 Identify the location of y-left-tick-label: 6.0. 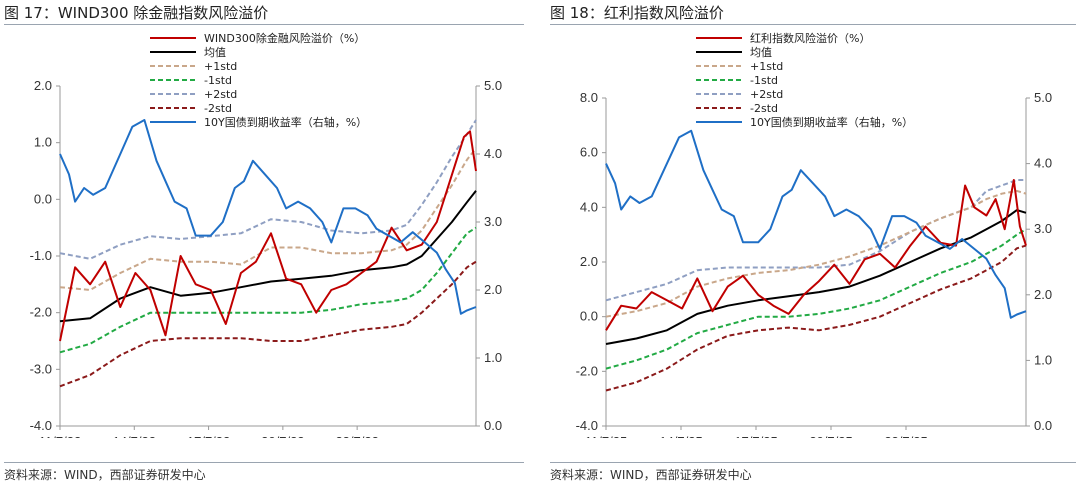
(589, 152).